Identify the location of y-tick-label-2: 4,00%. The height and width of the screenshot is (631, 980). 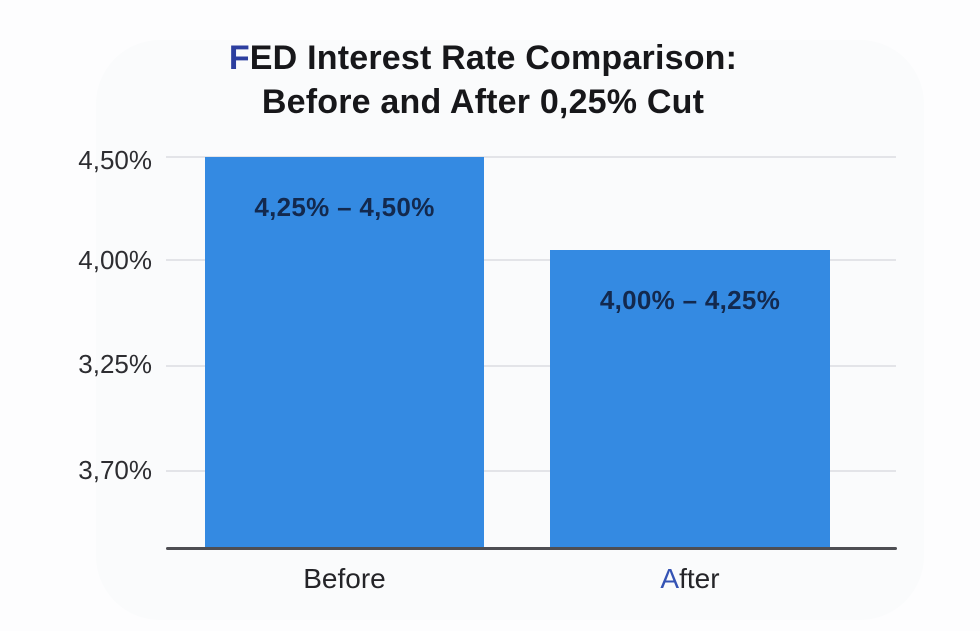
(115, 260).